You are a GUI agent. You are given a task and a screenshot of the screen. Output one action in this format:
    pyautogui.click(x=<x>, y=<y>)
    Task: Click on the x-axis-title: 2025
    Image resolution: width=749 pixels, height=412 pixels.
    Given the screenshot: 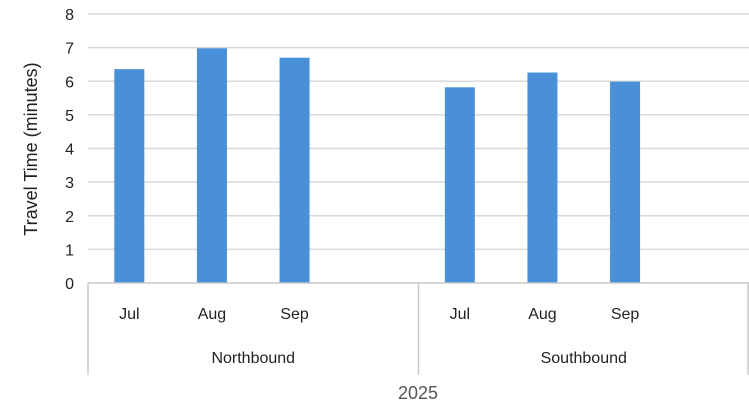 What is the action you would take?
    pyautogui.click(x=418, y=393)
    